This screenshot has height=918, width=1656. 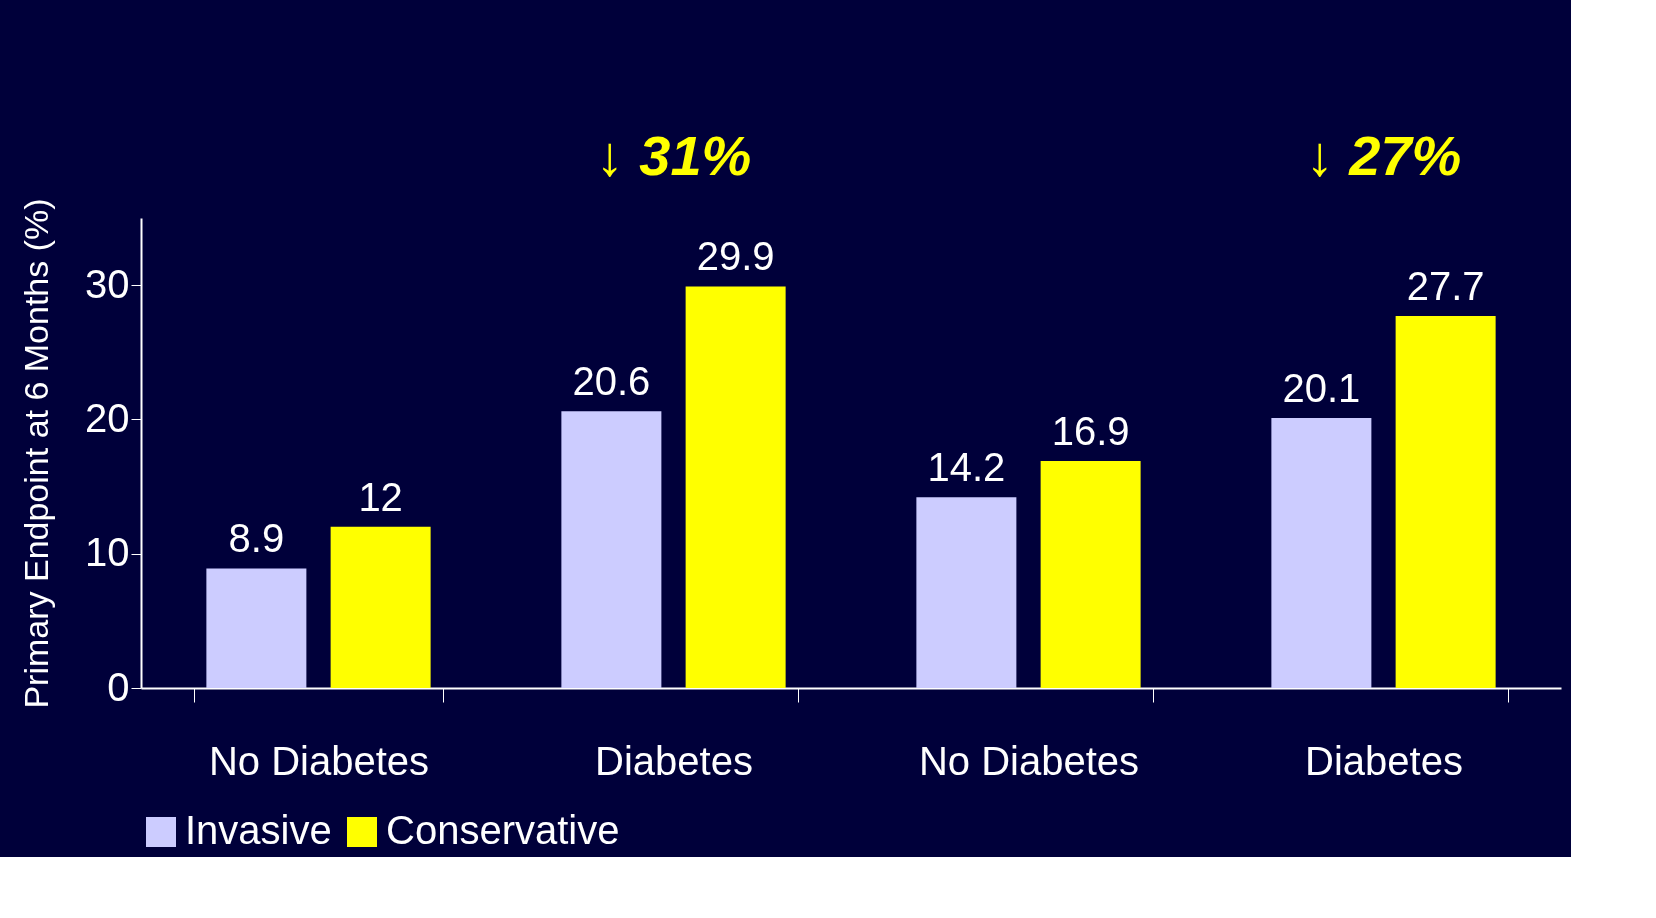 What do you see at coordinates (1383, 155) in the screenshot?
I see `text: ↓ 27%` at bounding box center [1383, 155].